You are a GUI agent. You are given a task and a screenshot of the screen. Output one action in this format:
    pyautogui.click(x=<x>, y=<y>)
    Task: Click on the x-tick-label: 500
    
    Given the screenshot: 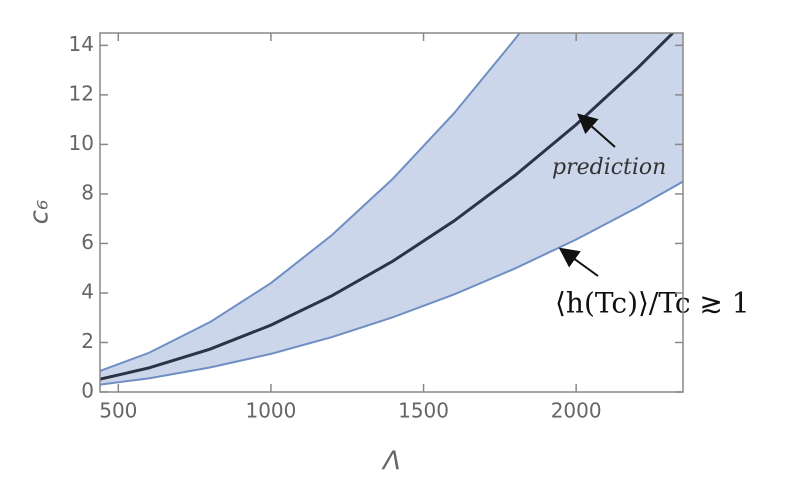 What is the action you would take?
    pyautogui.click(x=118, y=411)
    